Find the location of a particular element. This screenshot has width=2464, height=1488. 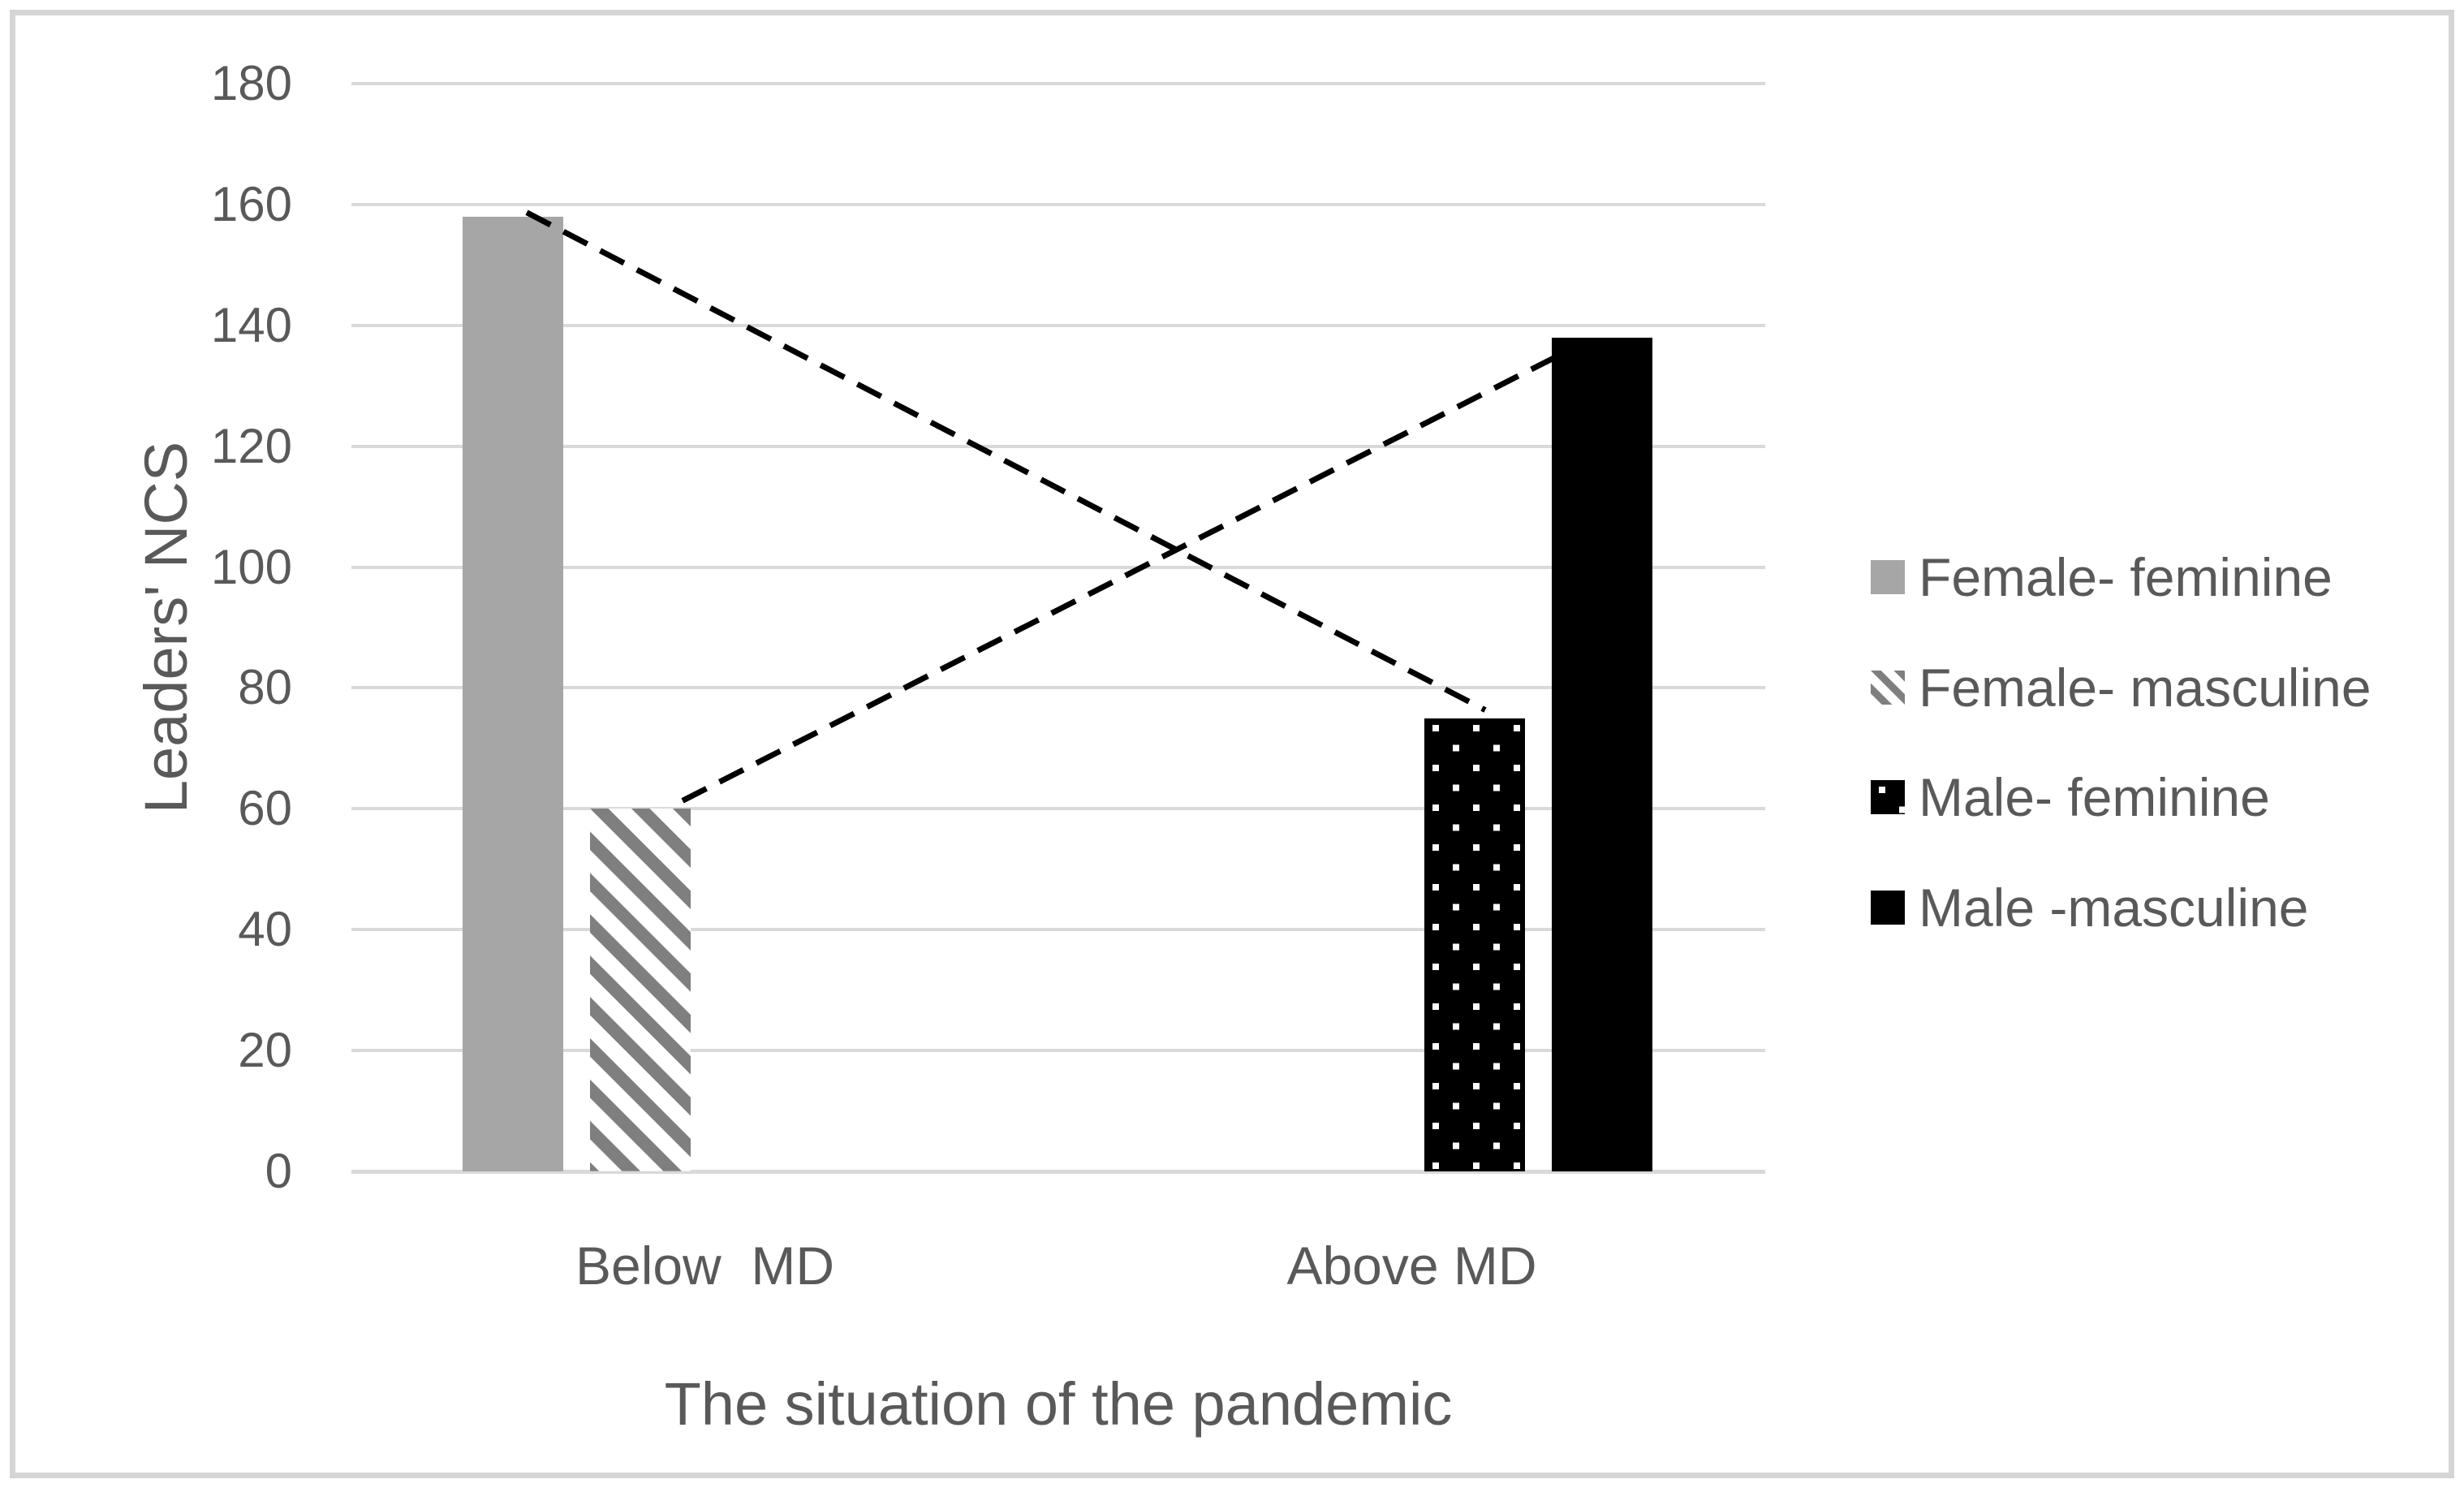

bar-male-masculine is located at coordinates (1602, 754).